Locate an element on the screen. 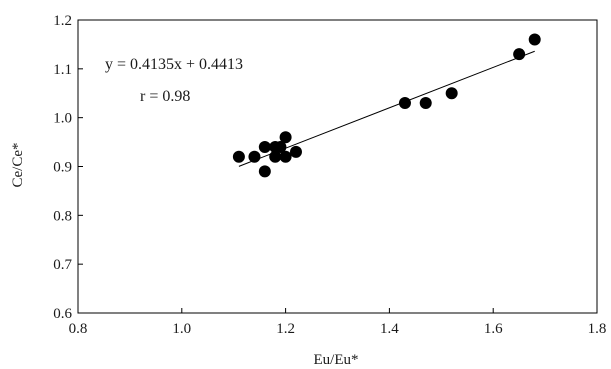  y-tick-label: 0.6 is located at coordinates (62, 314).